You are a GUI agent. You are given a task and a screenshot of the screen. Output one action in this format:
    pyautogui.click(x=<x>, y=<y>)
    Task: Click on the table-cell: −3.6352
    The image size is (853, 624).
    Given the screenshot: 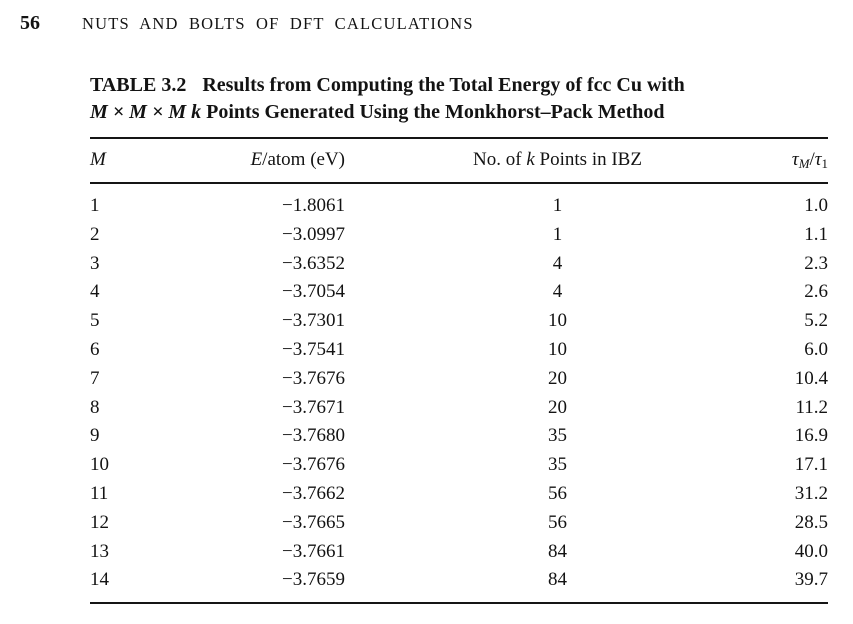 What is the action you would take?
    pyautogui.click(x=313, y=263)
    